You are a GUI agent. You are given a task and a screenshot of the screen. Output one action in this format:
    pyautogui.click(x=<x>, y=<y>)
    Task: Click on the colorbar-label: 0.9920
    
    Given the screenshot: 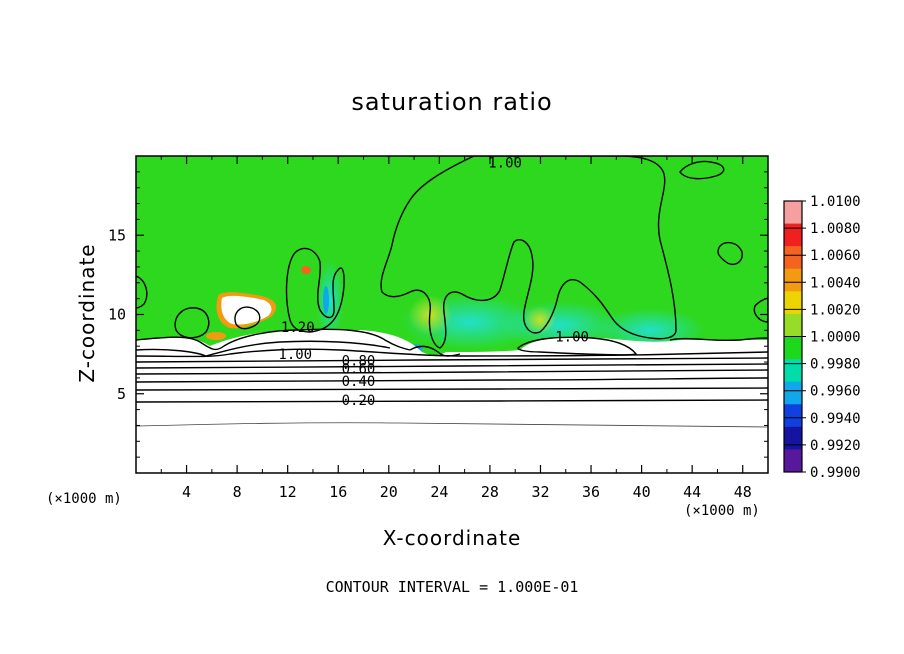 What is the action you would take?
    pyautogui.click(x=835, y=446)
    